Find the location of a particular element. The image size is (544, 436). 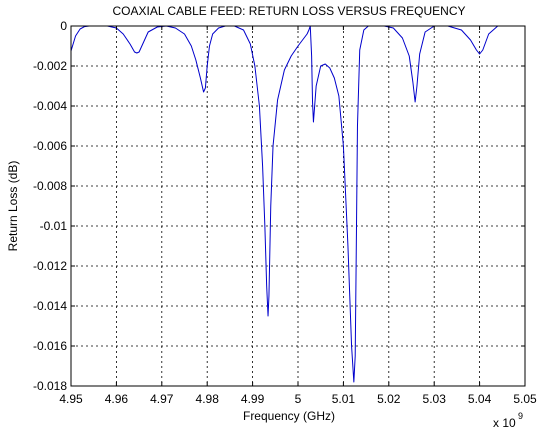

y-tick-label: 0 is located at coordinates (63, 26).